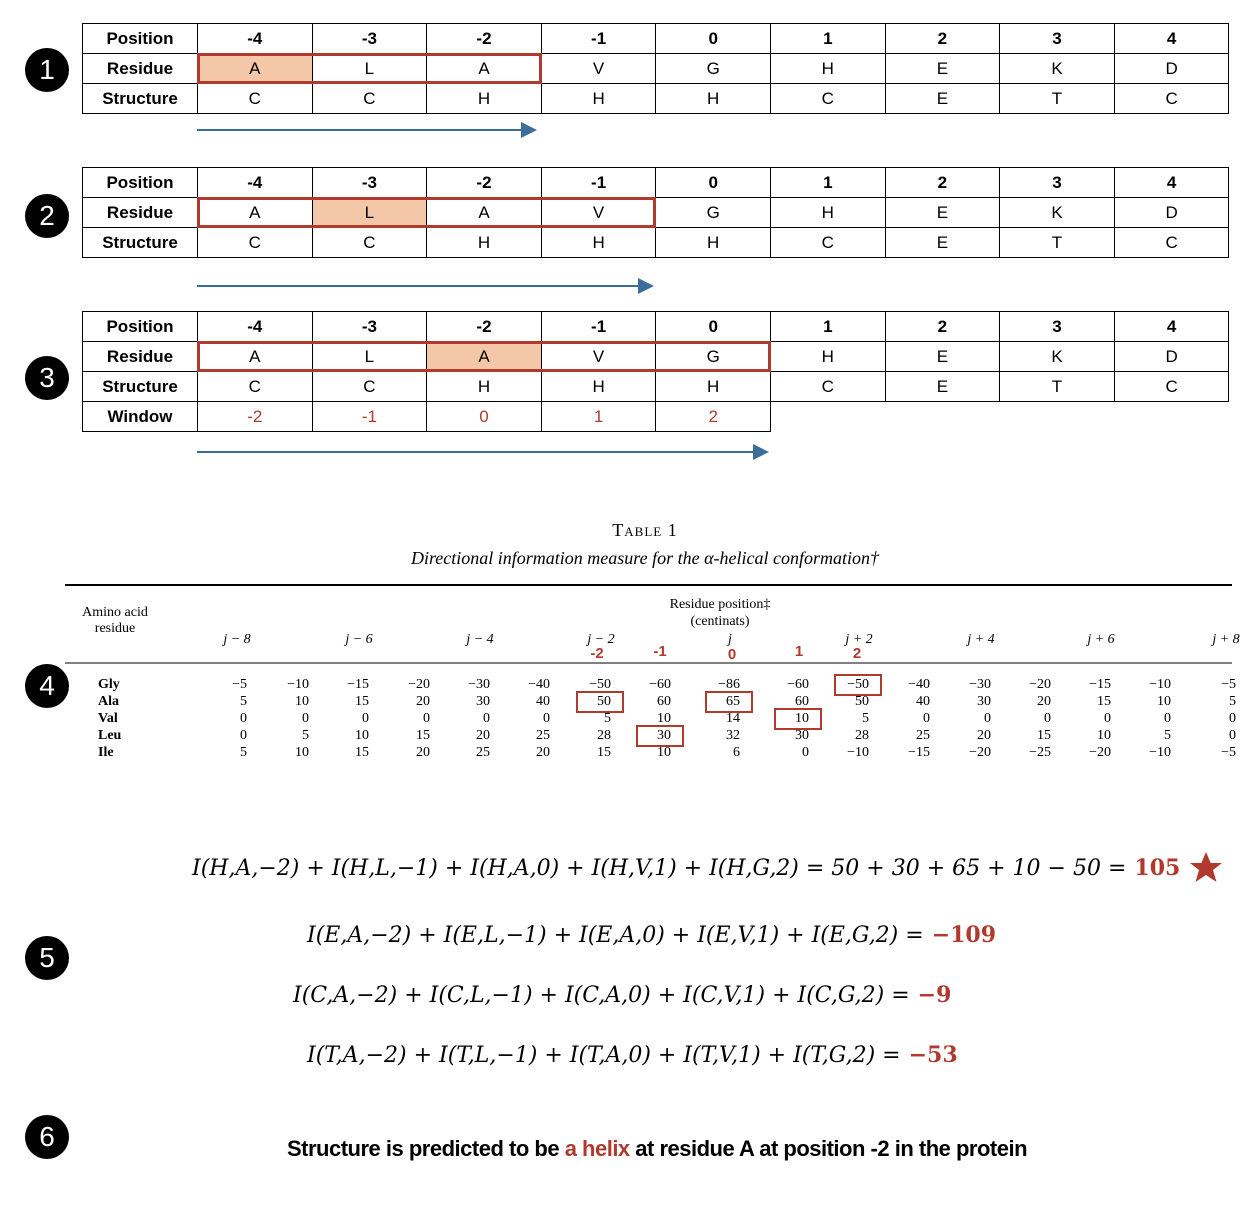 Image resolution: width=1258 pixels, height=1210 pixels. Describe the element at coordinates (828, 182) in the screenshot. I see `position-cell: 1` at that location.